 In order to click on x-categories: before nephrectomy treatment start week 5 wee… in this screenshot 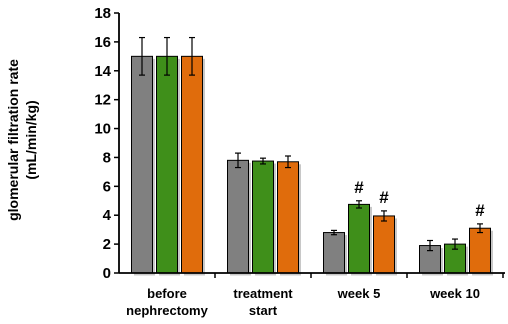, I will do `click(303, 302)`.